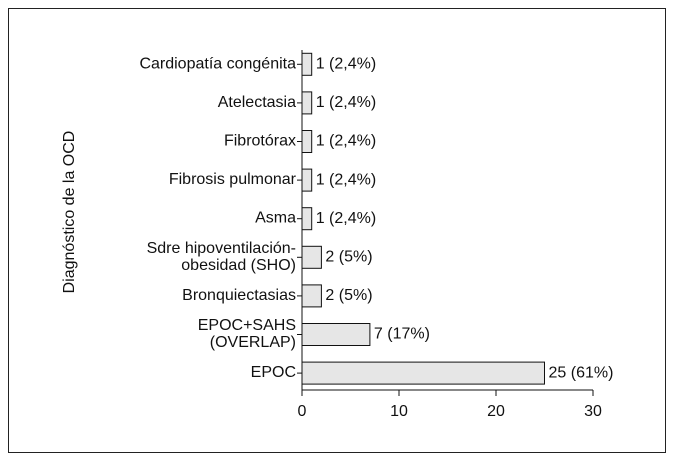 The image size is (674, 461). I want to click on y-tick-label-line: Asma, so click(275, 218).